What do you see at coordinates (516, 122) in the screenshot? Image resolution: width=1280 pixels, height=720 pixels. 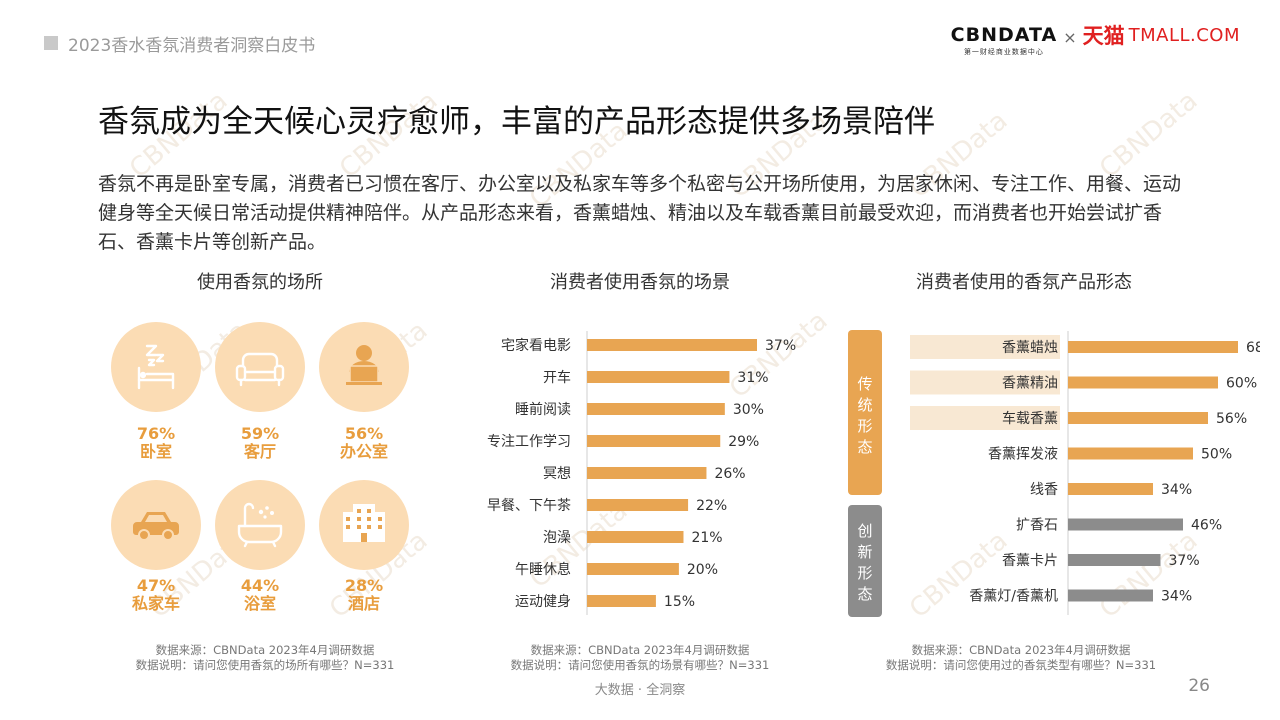 I see `page-title: 香氛成为全天候心灵疗愈师，丰富的产品形态提供多场景陪伴` at bounding box center [516, 122].